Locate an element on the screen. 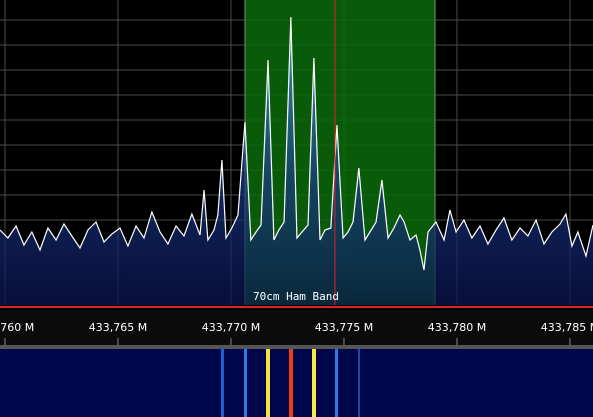  axis-strip is located at coordinates (296, 327).